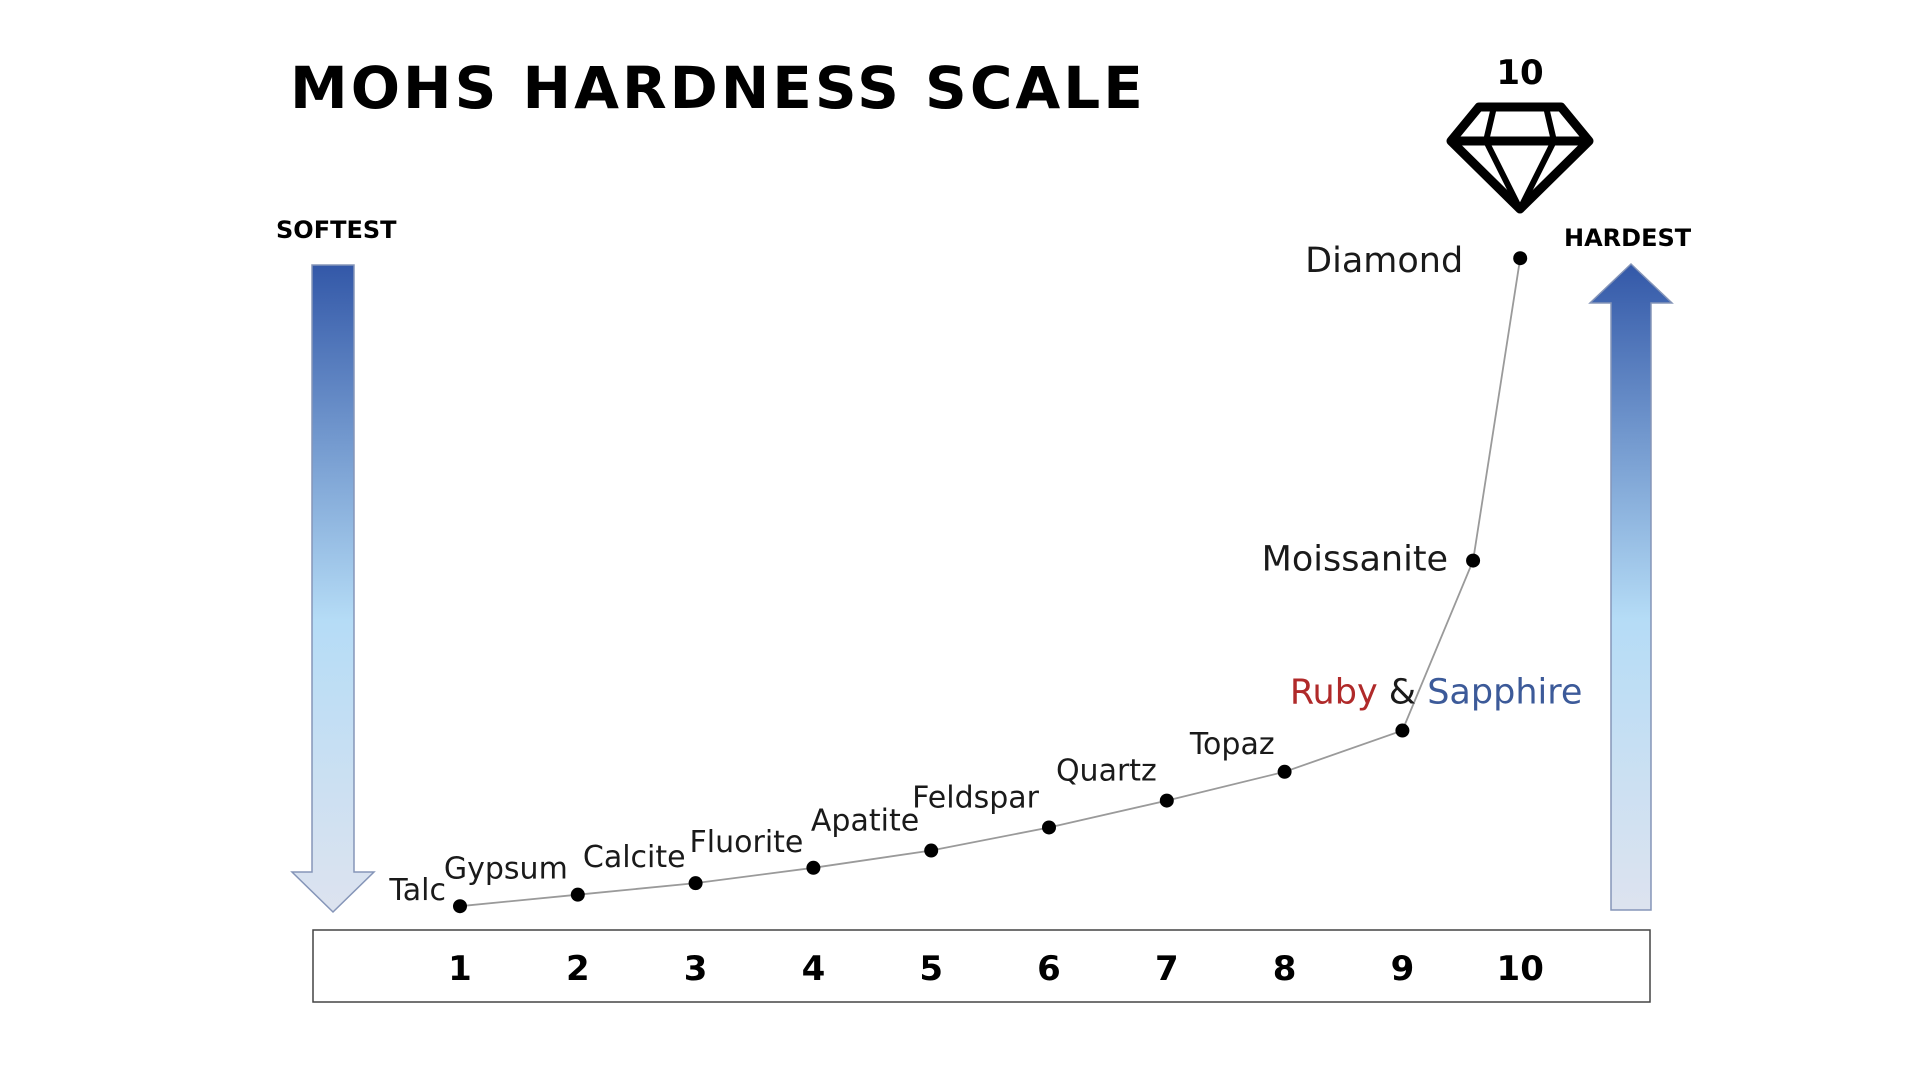 The width and height of the screenshot is (1920, 1080). What do you see at coordinates (696, 969) in the screenshot?
I see `tick-label-3: 3` at bounding box center [696, 969].